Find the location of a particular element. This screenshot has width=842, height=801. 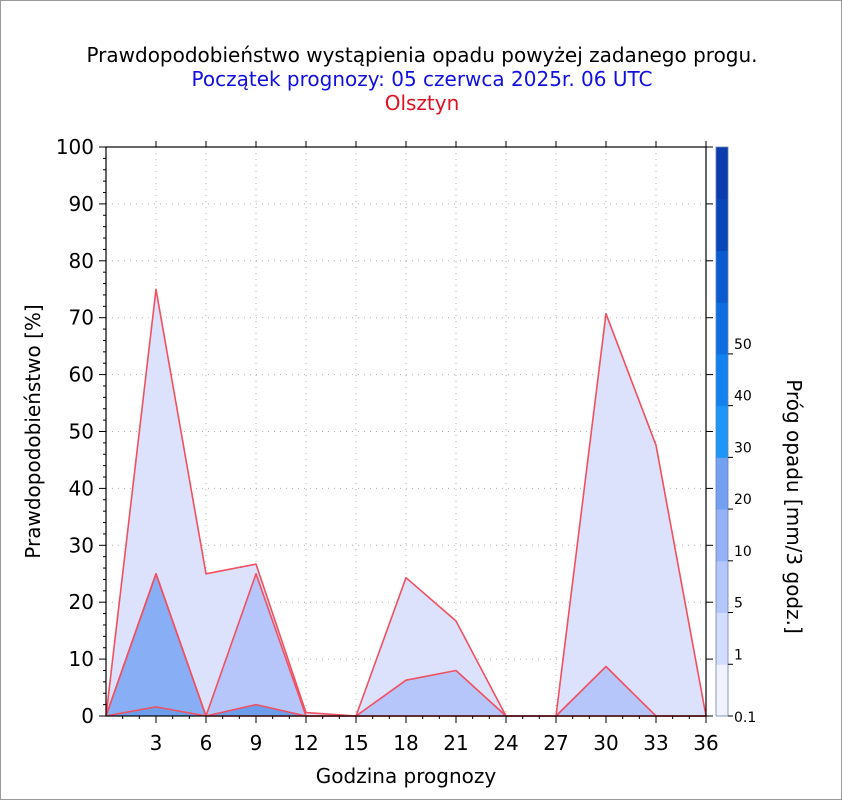

y-tick-label: 70 is located at coordinates (81, 318).